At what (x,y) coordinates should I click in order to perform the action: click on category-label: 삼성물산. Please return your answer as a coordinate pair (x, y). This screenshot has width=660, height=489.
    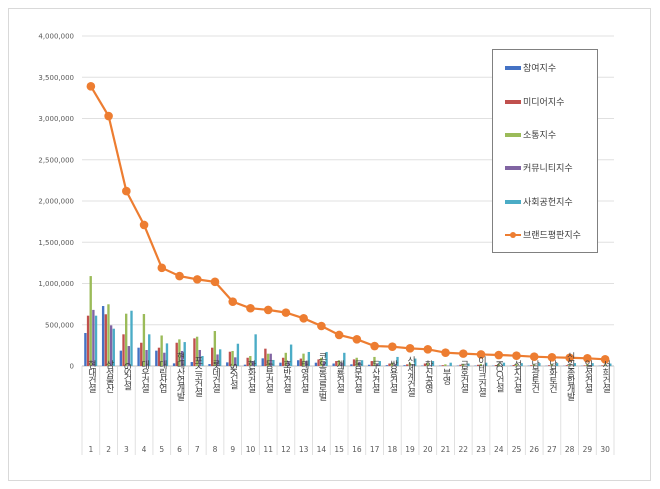
    Looking at the image, I should click on (109, 376).